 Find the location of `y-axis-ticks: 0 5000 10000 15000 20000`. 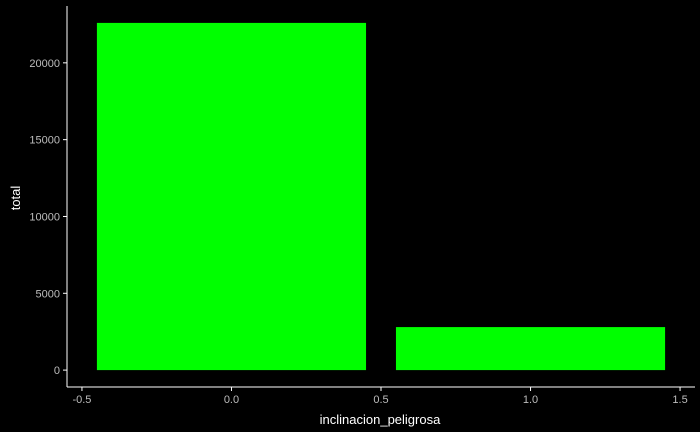

y-axis-ticks: 0 5000 10000 15000 20000 is located at coordinates (48, 217).